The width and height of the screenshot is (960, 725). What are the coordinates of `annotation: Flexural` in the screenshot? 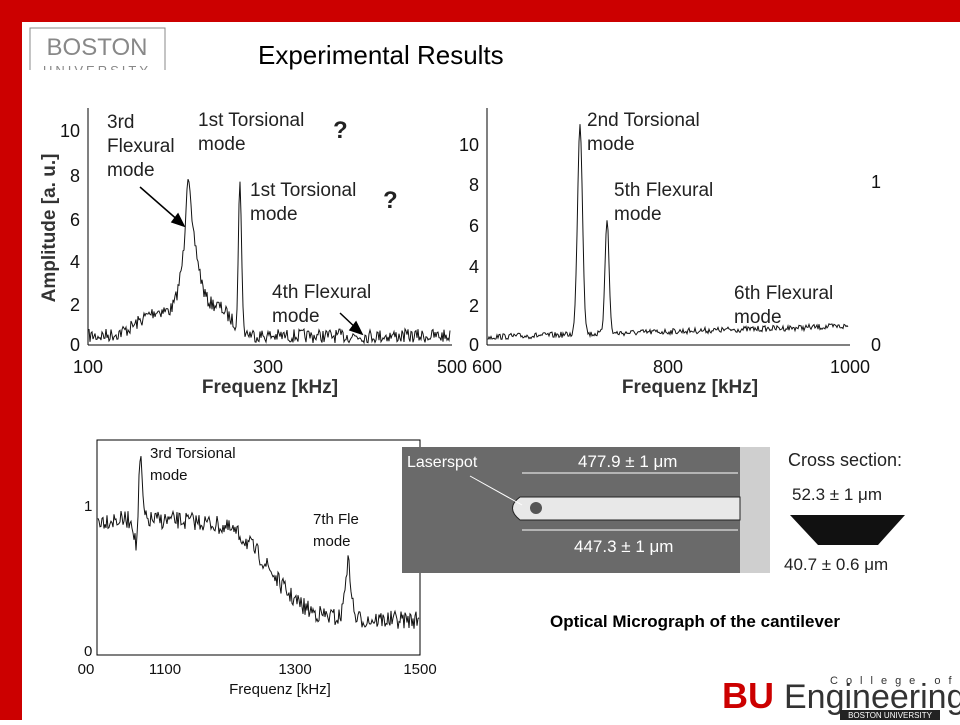 It's located at (141, 146).